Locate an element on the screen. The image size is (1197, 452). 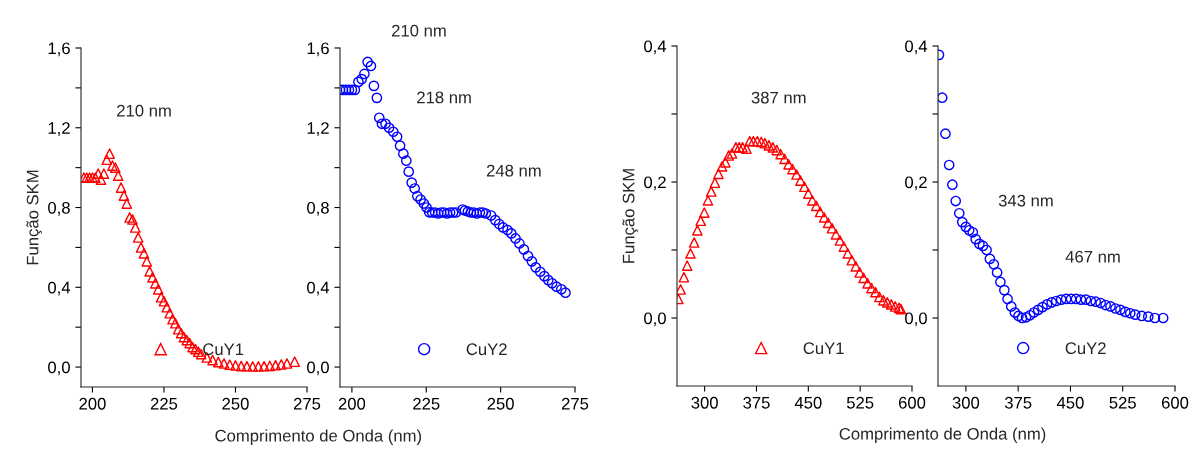
text: 210 nm is located at coordinates (419, 30).